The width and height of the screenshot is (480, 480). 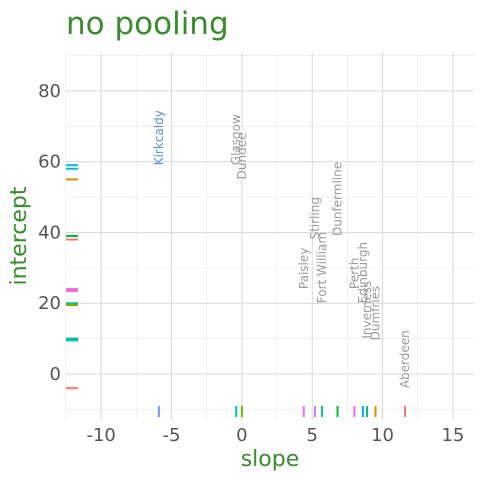 I want to click on y-axis-title: intercept, so click(x=19, y=235).